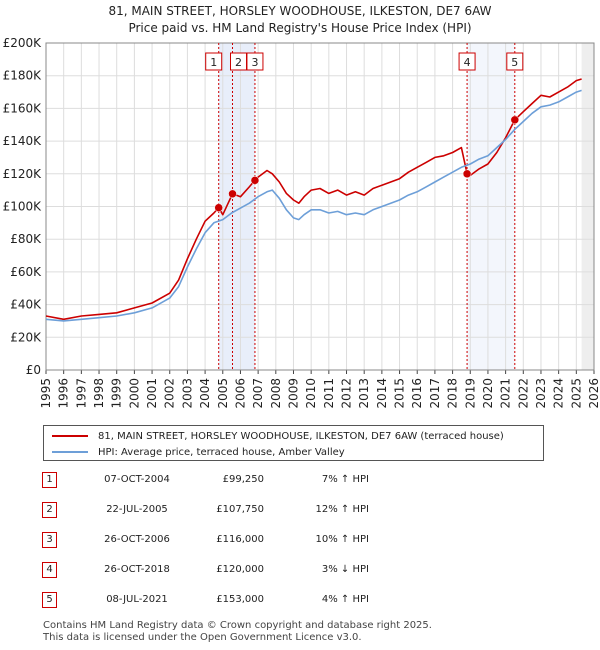 The height and width of the screenshot is (650, 600). What do you see at coordinates (435, 393) in the screenshot?
I see `x-tick-label: 2017` at bounding box center [435, 393].